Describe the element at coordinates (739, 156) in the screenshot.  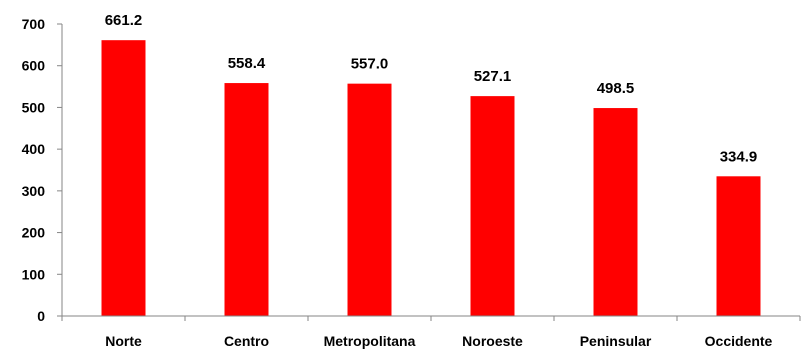
I see `data-label: 334.9` at that location.